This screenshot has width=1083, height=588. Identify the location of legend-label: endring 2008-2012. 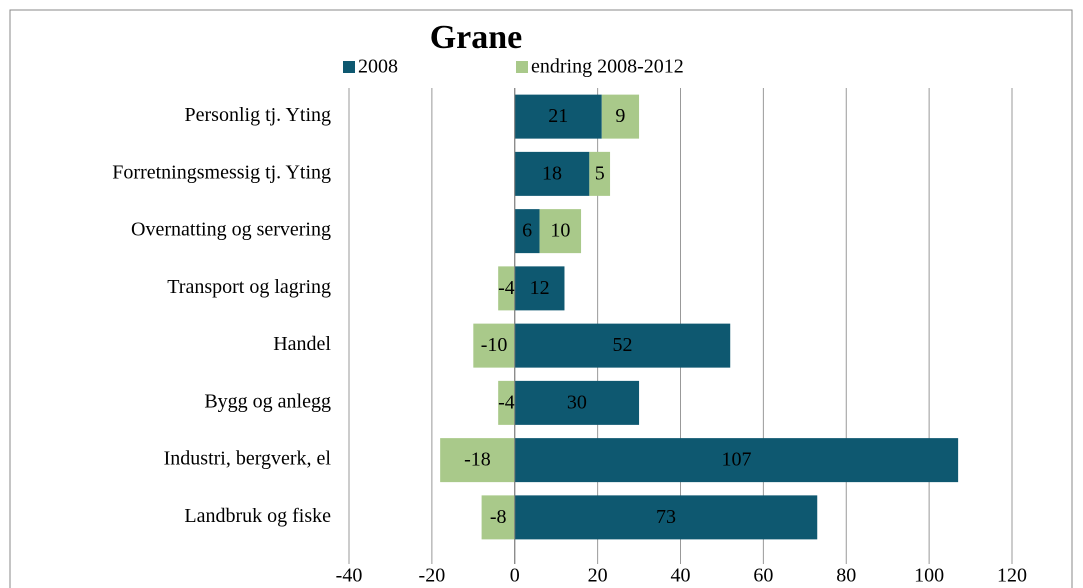
(607, 67).